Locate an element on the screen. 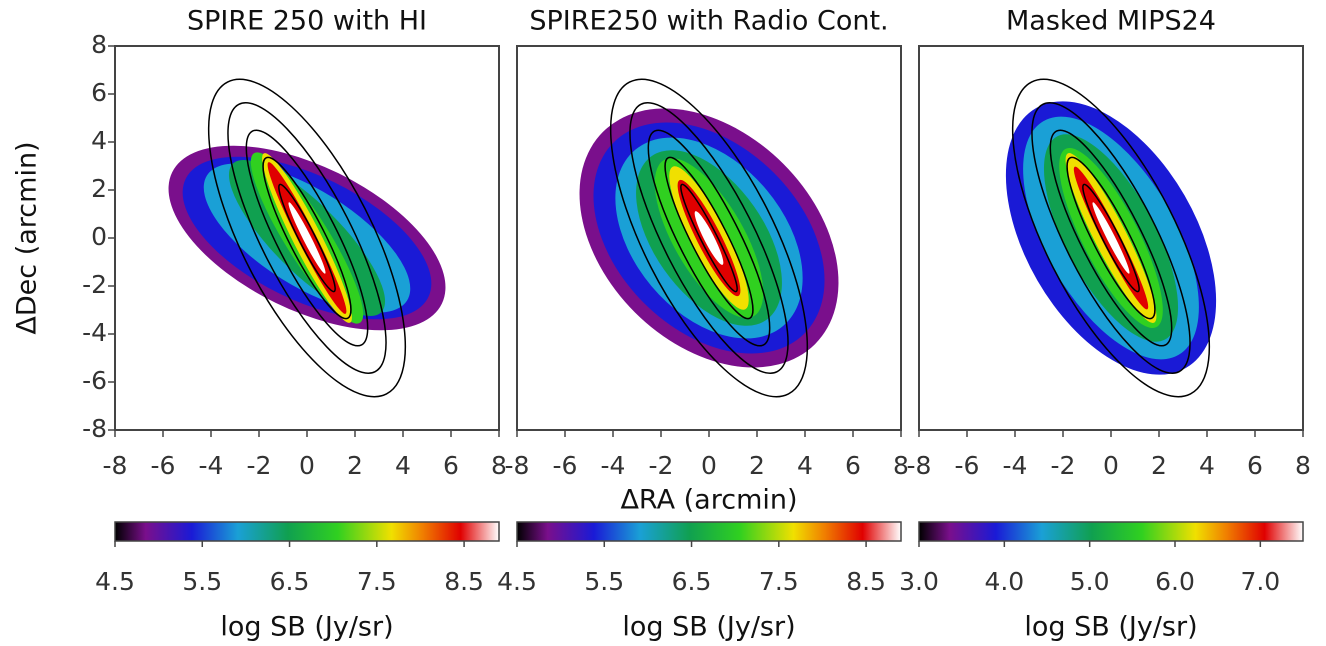  colorbar-tick-label: 7.0 is located at coordinates (1260, 581).